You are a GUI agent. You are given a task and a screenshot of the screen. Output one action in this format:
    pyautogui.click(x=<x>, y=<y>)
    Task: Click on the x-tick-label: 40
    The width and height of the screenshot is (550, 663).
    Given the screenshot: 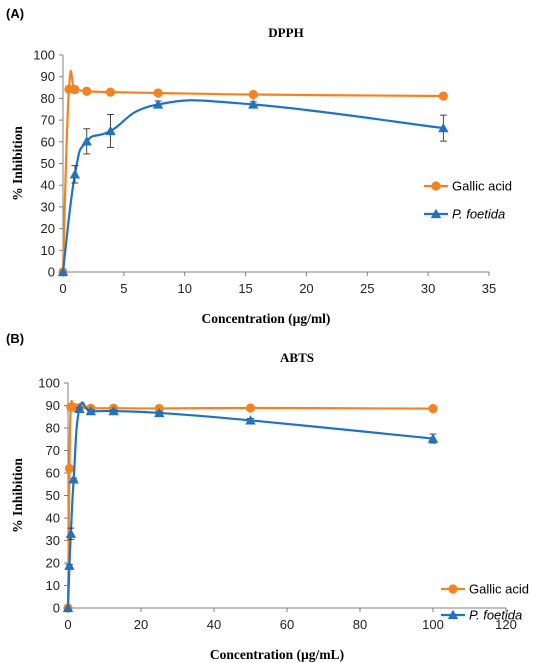 What is the action you would take?
    pyautogui.click(x=214, y=624)
    